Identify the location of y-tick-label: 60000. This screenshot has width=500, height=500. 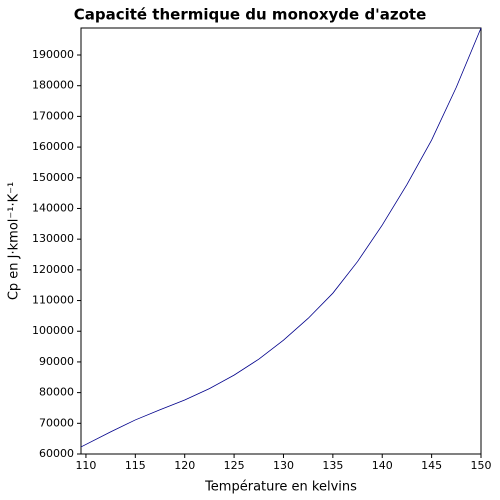
(56, 453).